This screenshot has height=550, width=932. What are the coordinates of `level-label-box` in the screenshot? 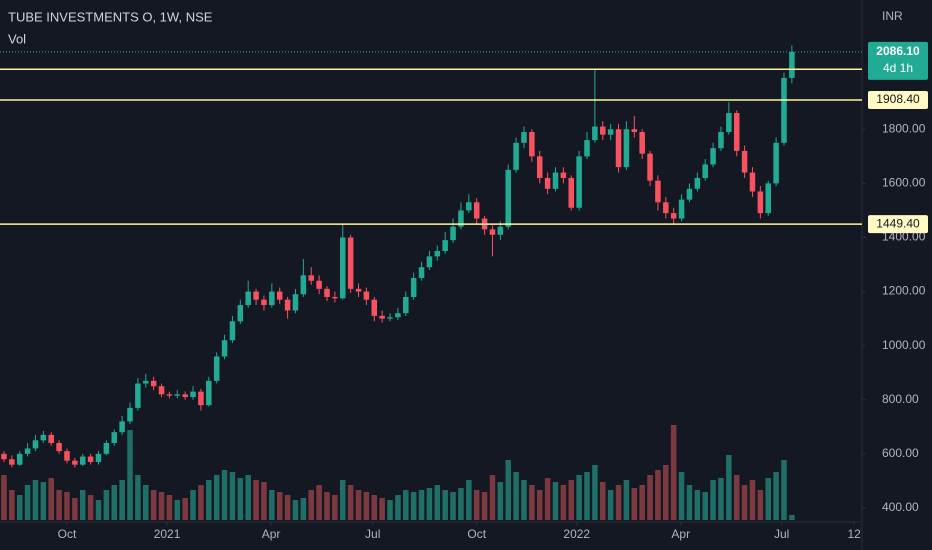 It's located at (898, 99).